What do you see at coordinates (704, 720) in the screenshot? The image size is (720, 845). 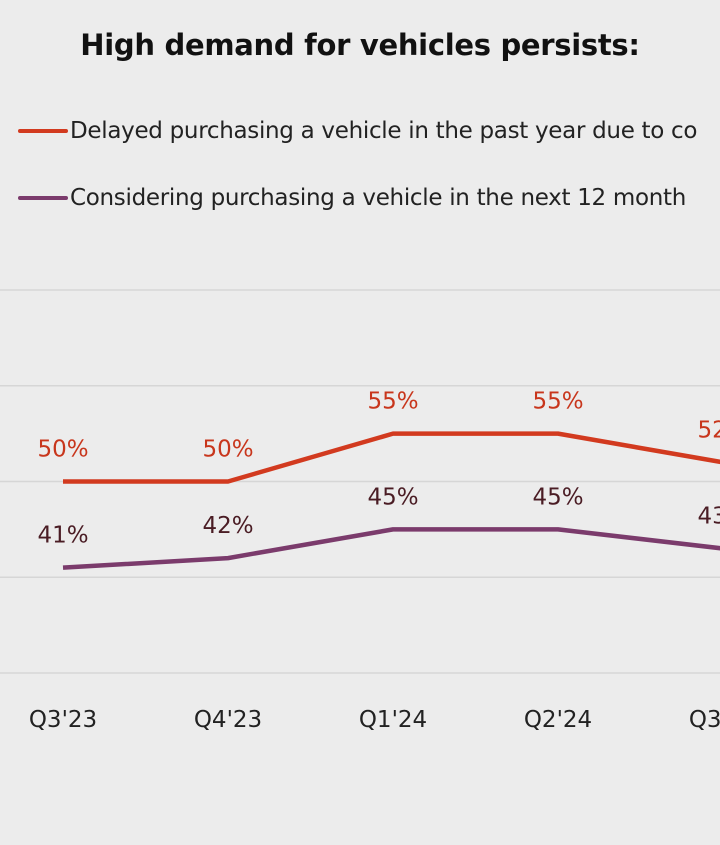 I see `x-tick-label: Q3'24` at bounding box center [704, 720].